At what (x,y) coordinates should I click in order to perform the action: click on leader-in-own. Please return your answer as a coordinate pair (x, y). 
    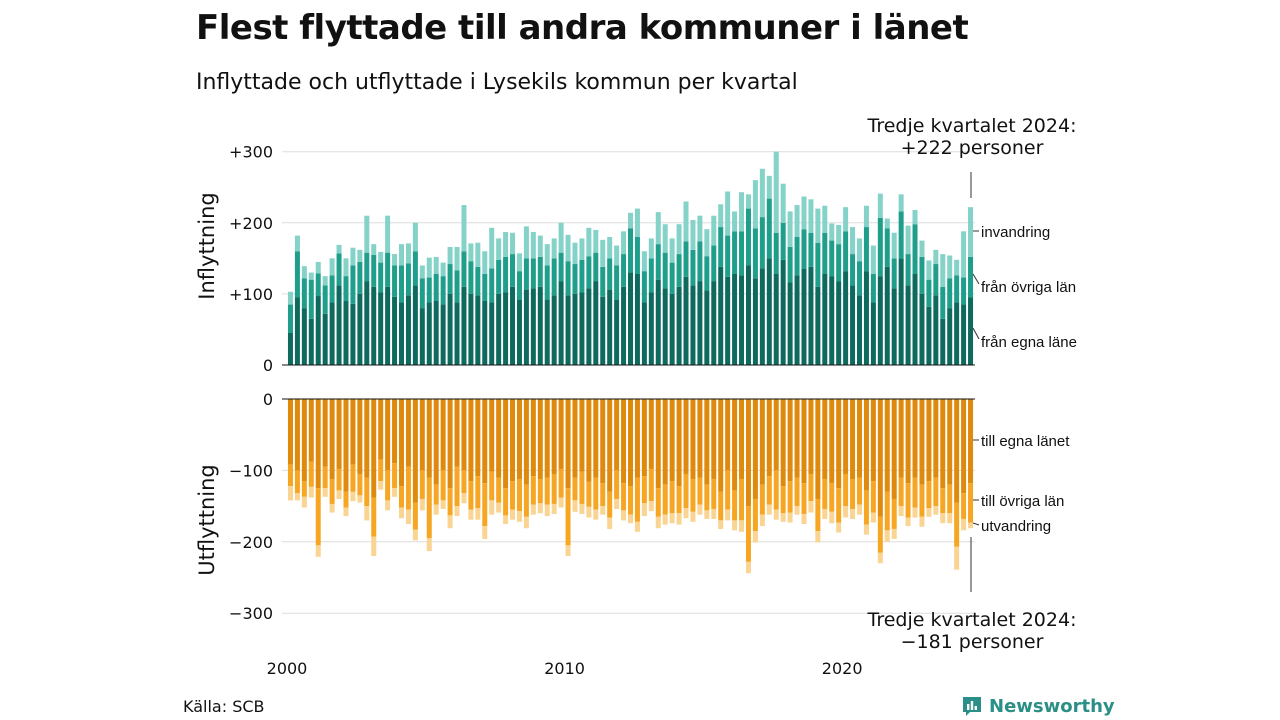
    Looking at the image, I should click on (976, 333).